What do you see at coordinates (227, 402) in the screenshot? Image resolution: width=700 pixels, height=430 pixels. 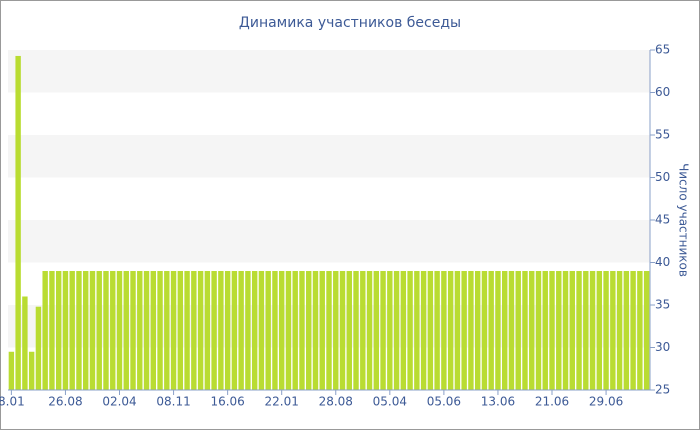 I see `x-tick-label: 16.06` at bounding box center [227, 402].